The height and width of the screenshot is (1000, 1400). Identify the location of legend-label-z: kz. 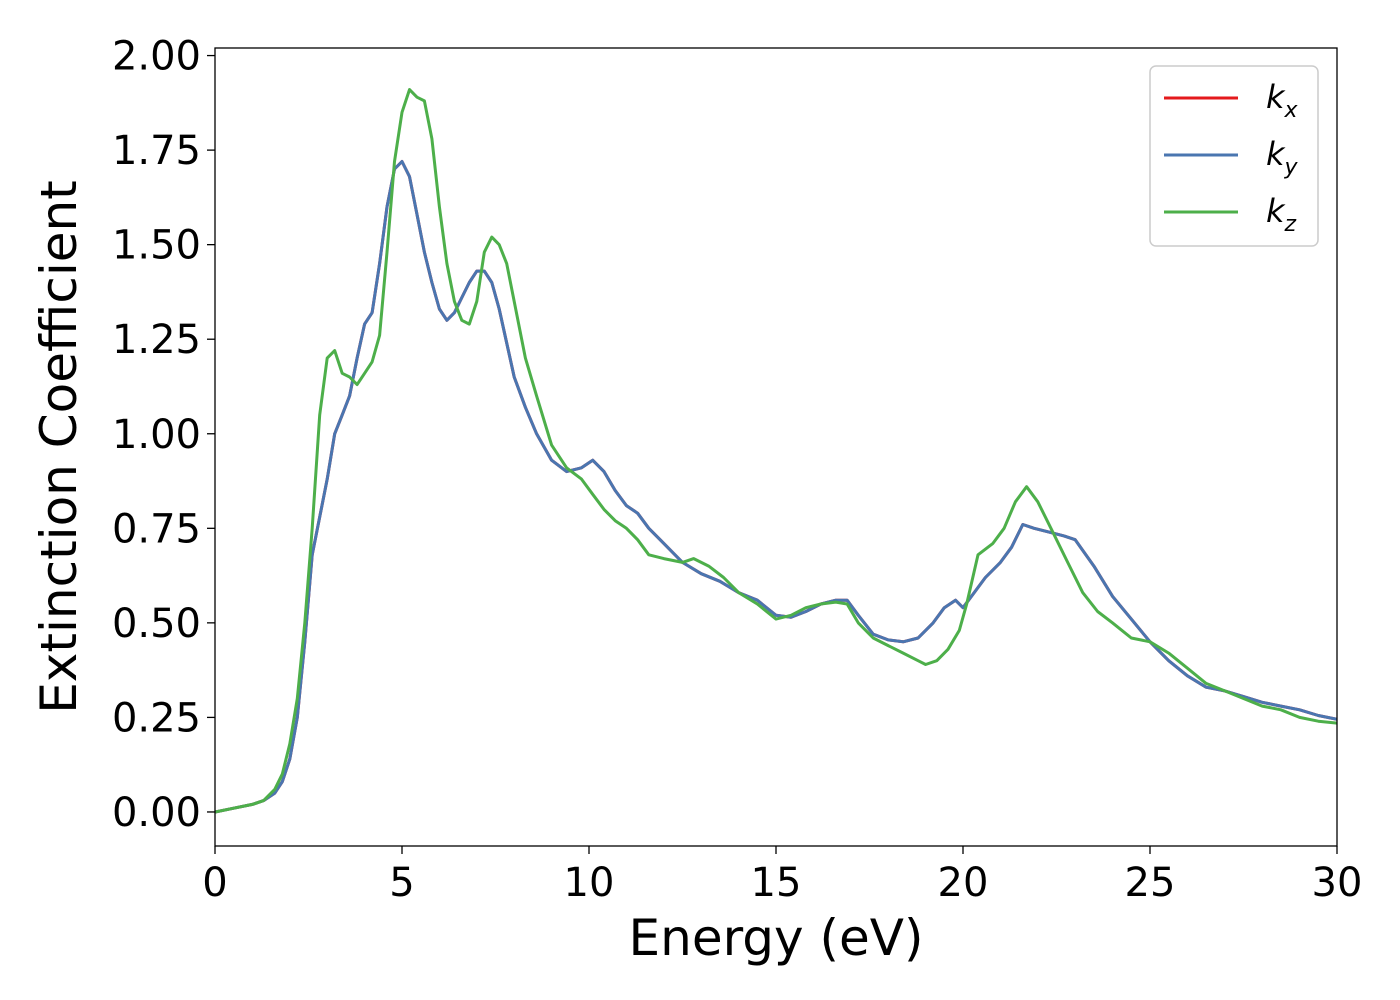
(1281, 214).